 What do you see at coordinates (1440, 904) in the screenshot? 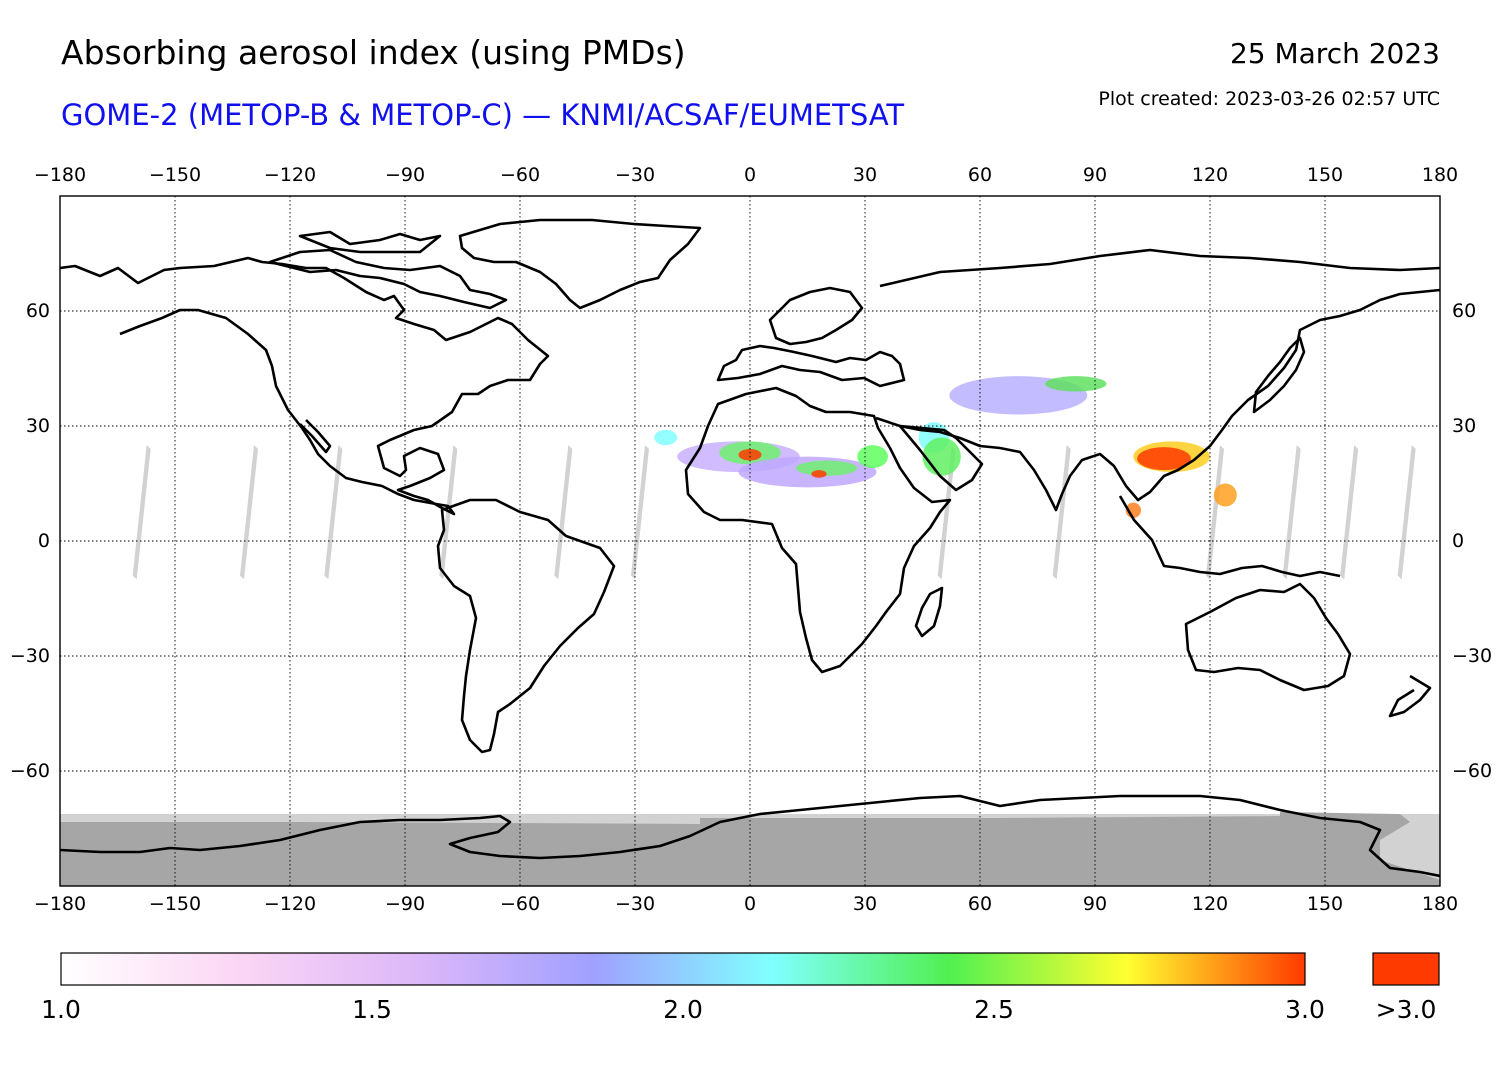
I see `lon-tick-bottom: 180` at bounding box center [1440, 904].